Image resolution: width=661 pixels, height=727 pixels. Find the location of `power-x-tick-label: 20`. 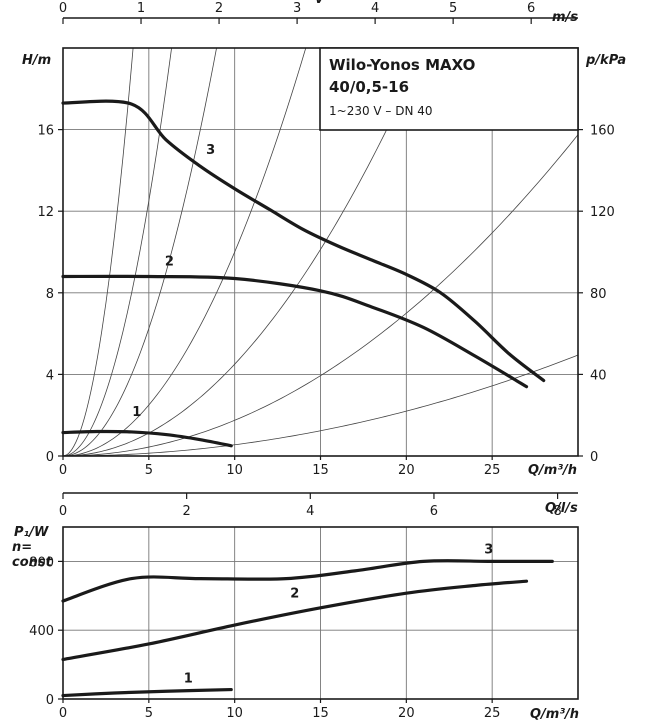

power-x-tick-label: 20 is located at coordinates (406, 713).